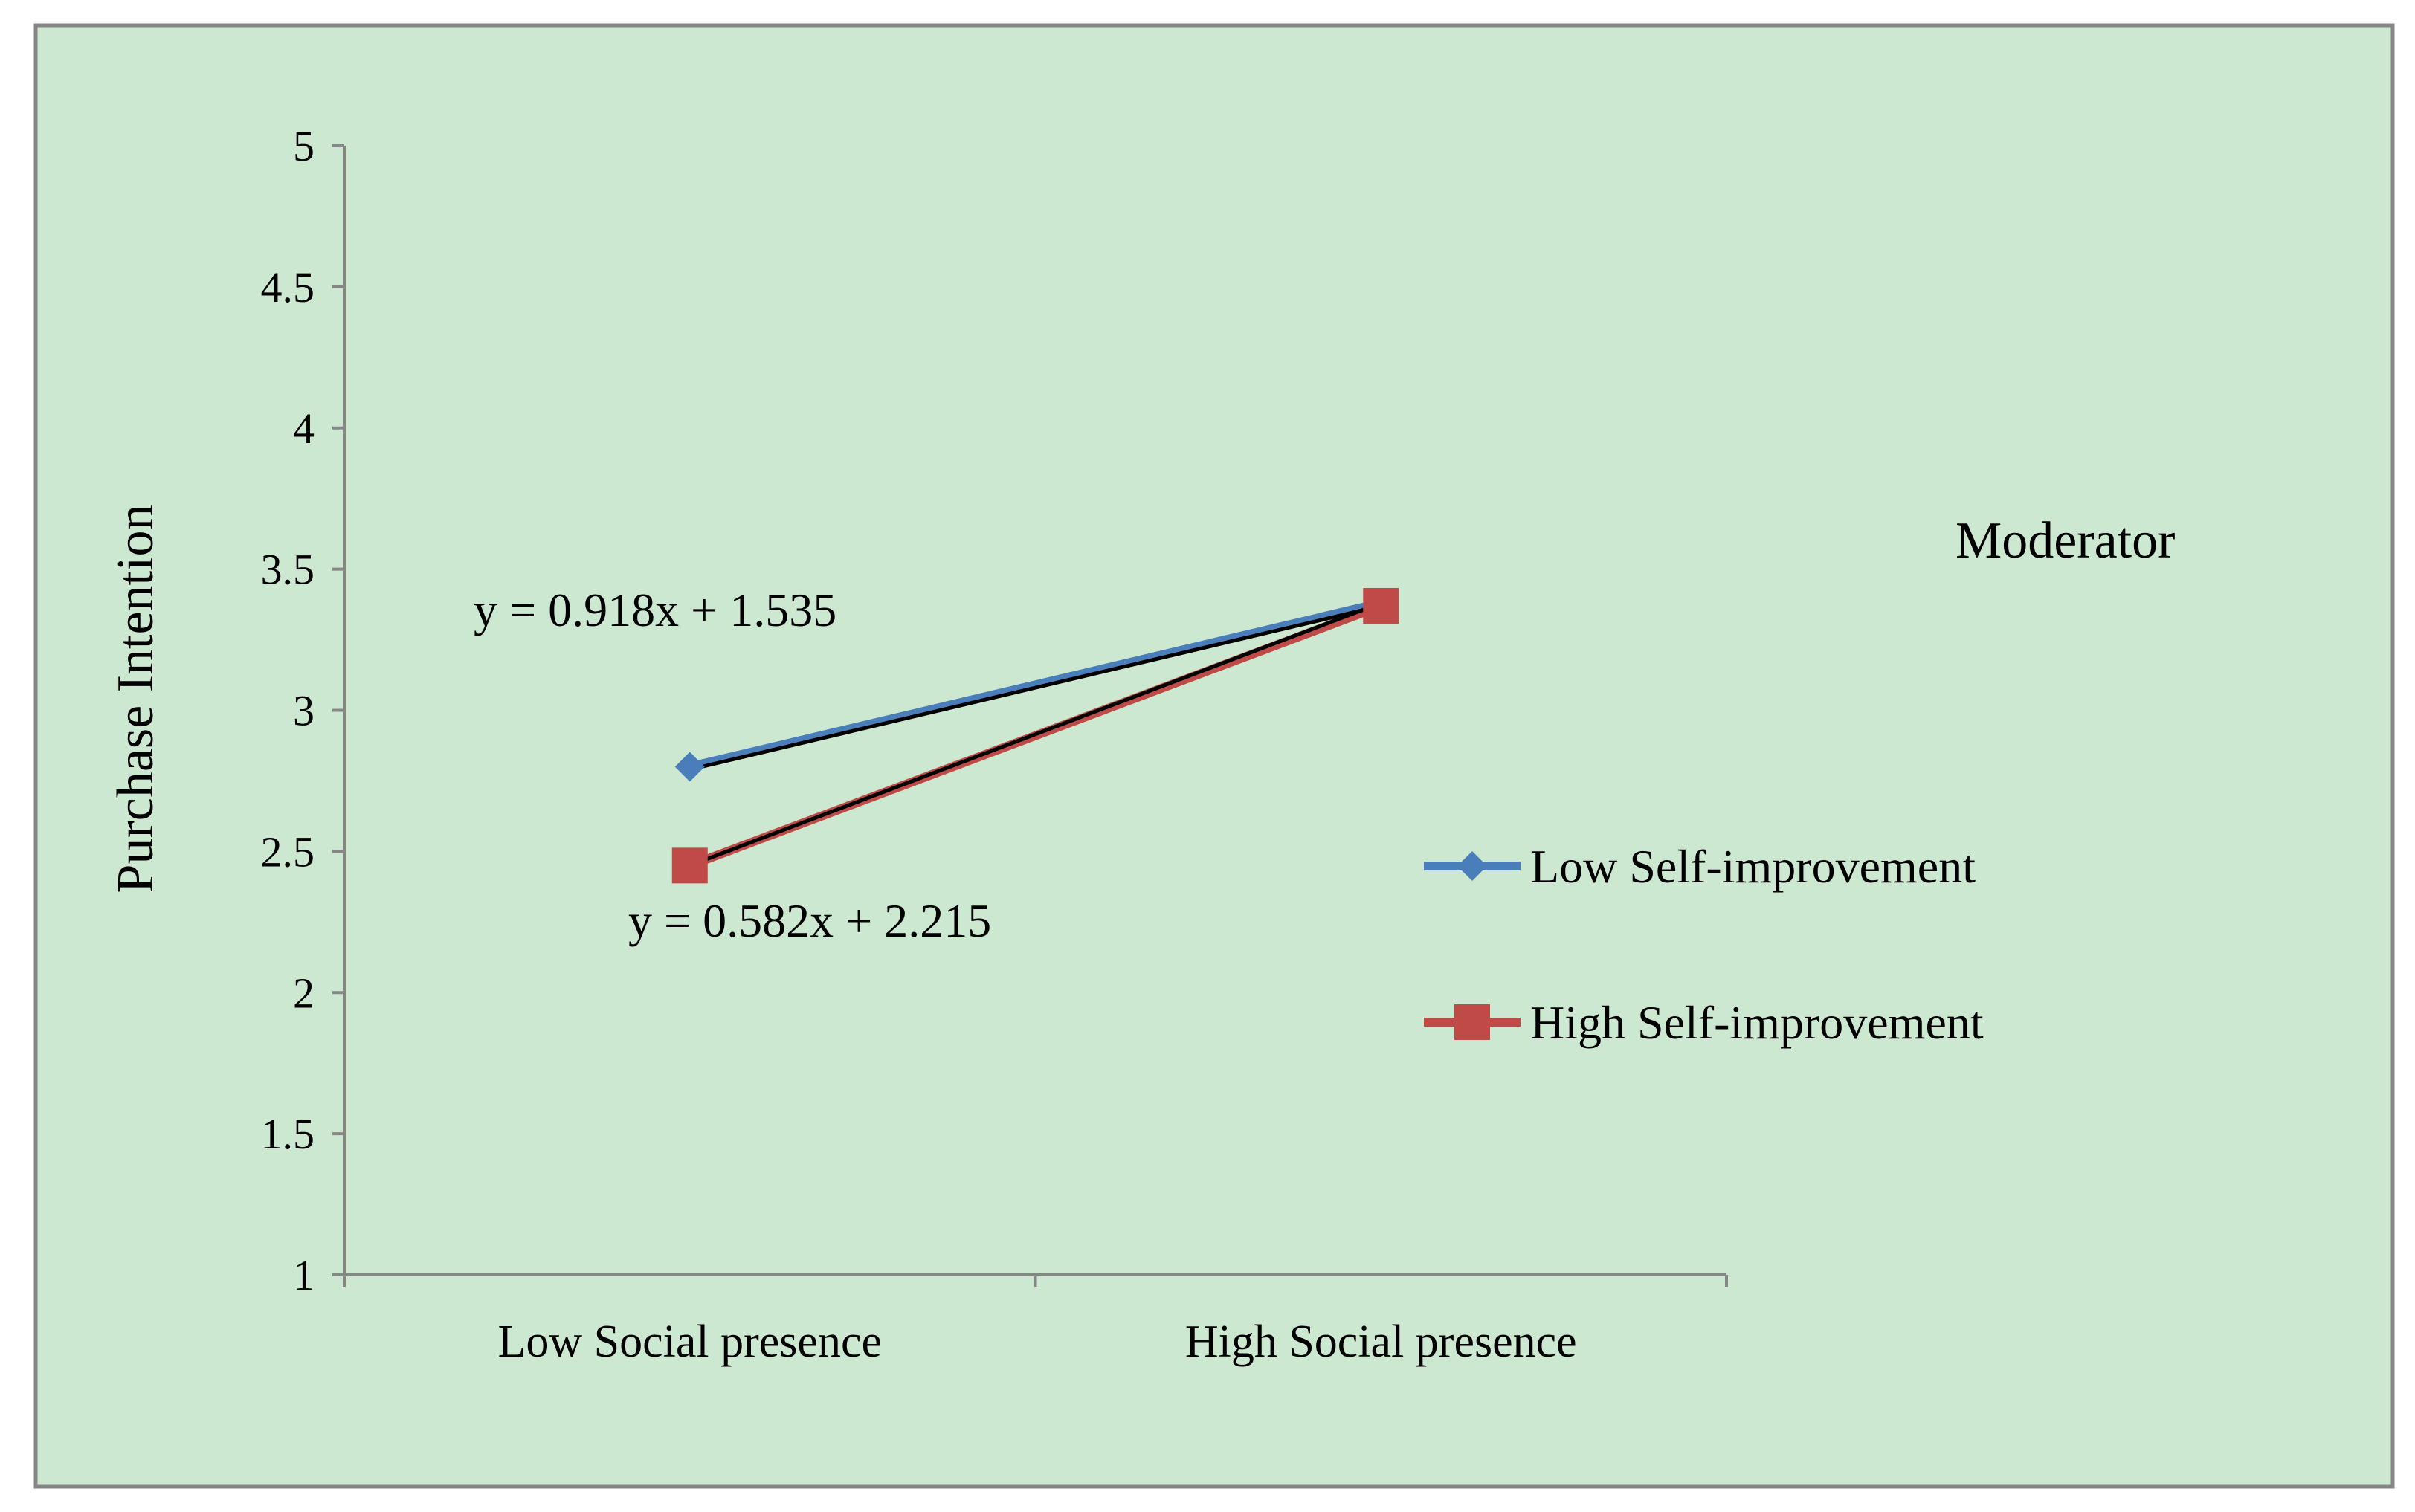 Image resolution: width=2415 pixels, height=1512 pixels. Describe the element at coordinates (809, 921) in the screenshot. I see `trendline-equation-high-self-improvement: y = 0.582x + 2.215` at that location.